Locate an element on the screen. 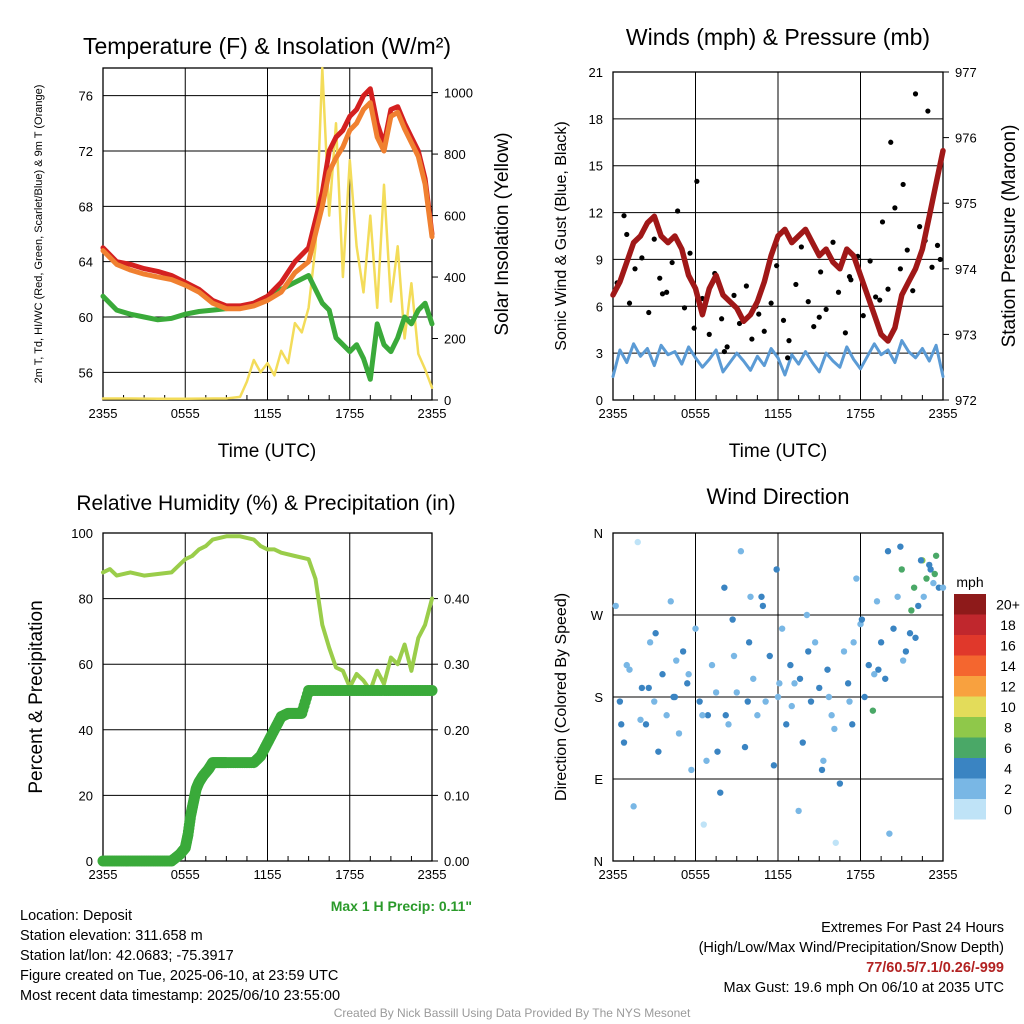 This screenshot has height=1024, width=1024. precip-point is located at coordinates (432, 690).